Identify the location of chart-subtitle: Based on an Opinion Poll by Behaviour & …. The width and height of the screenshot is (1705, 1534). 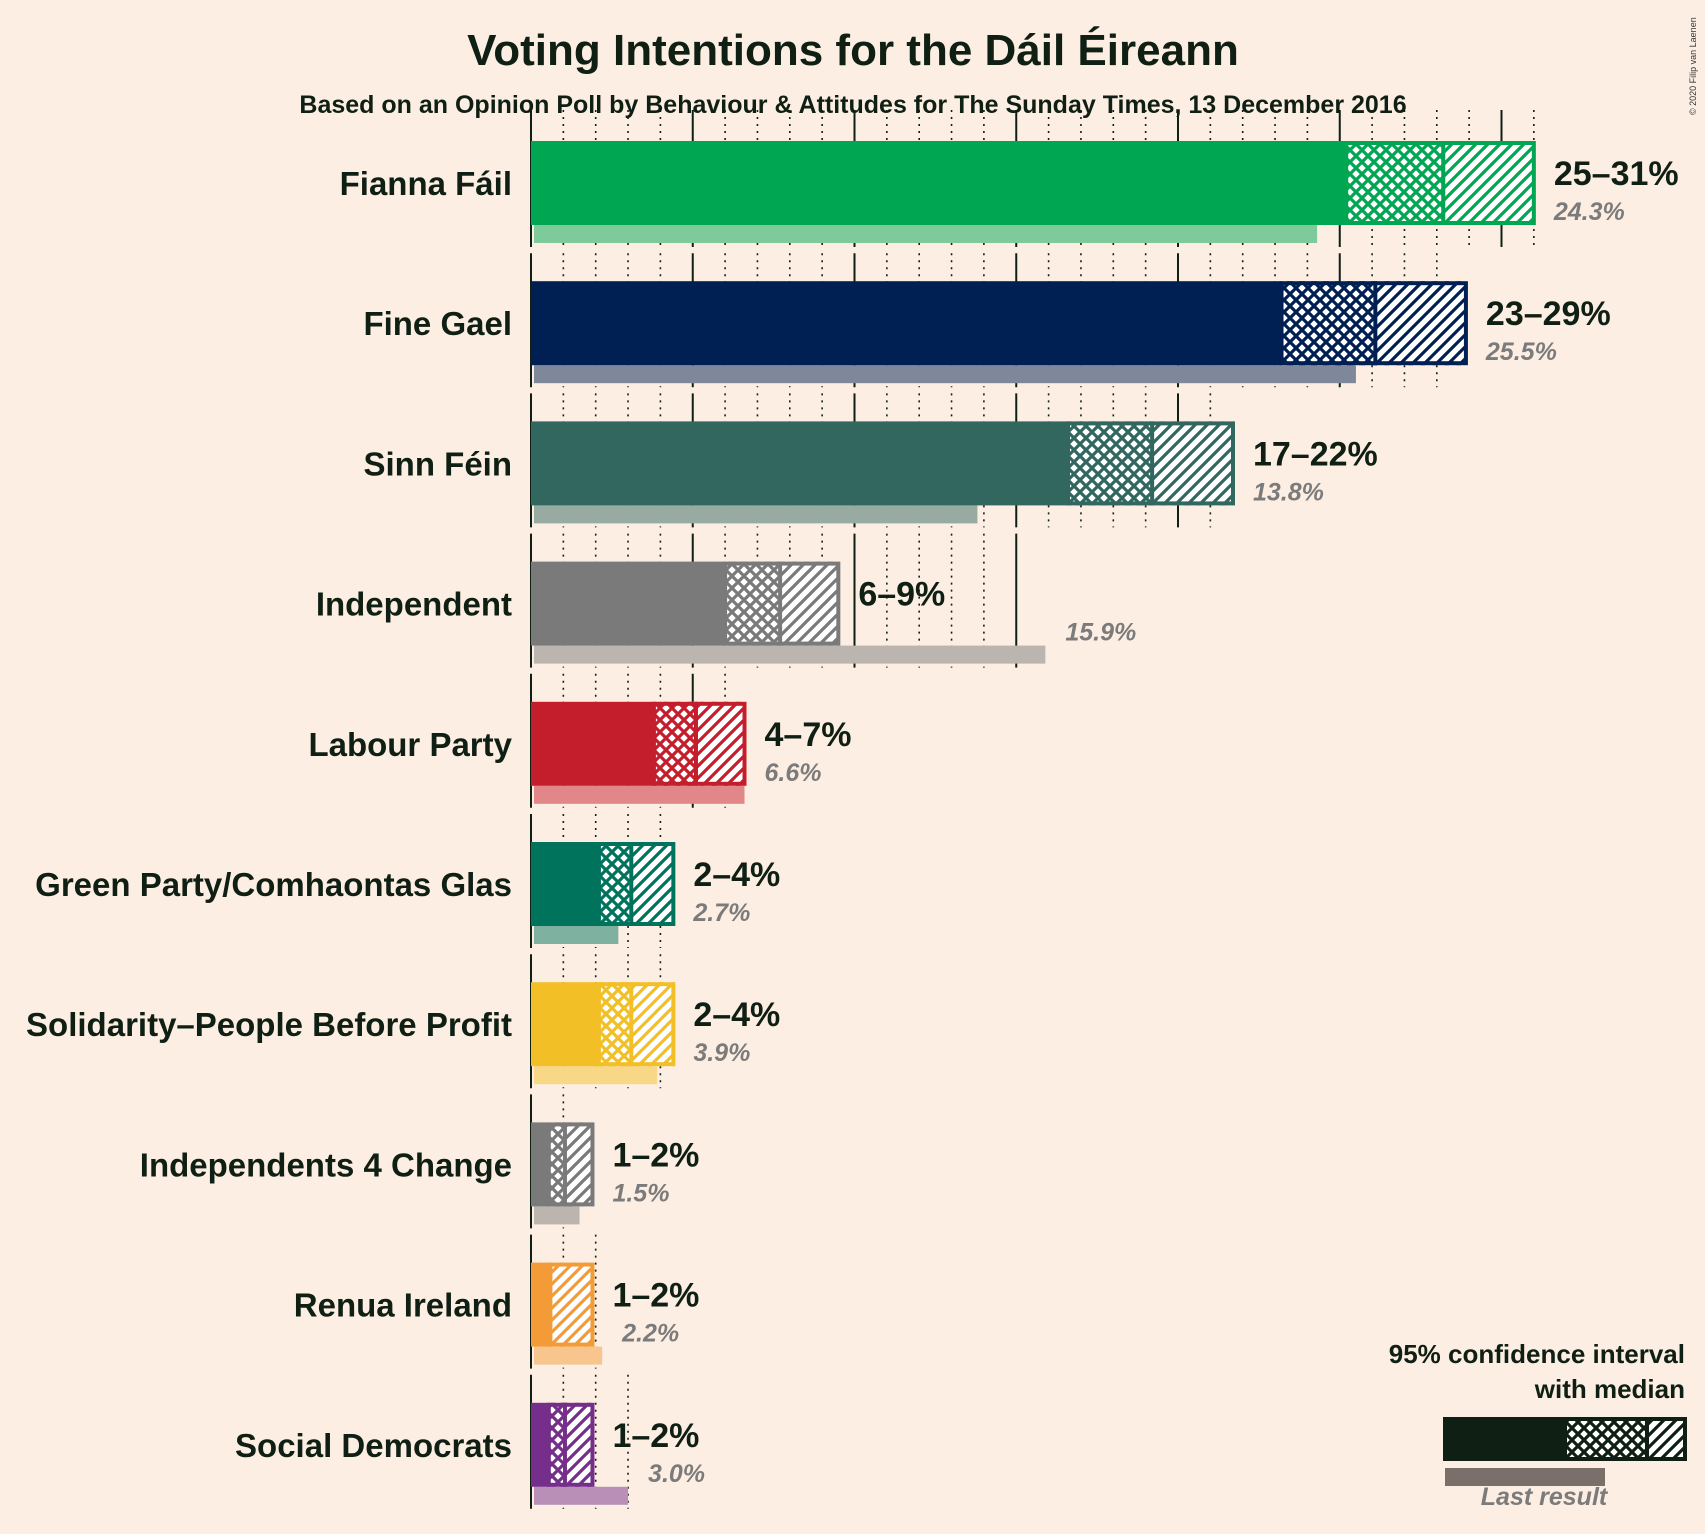
(852, 105).